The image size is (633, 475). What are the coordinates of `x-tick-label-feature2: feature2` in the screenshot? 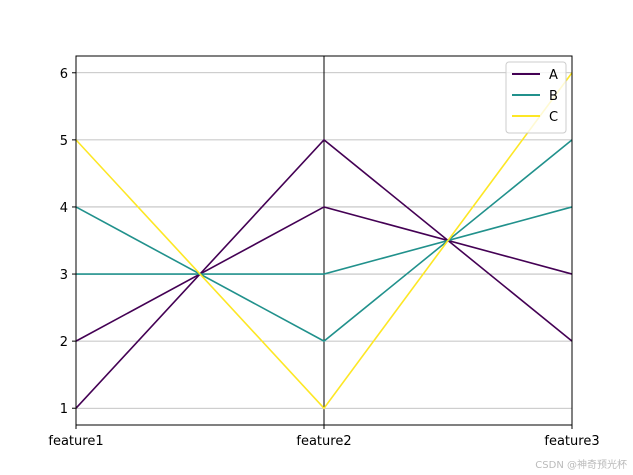 It's located at (323, 441).